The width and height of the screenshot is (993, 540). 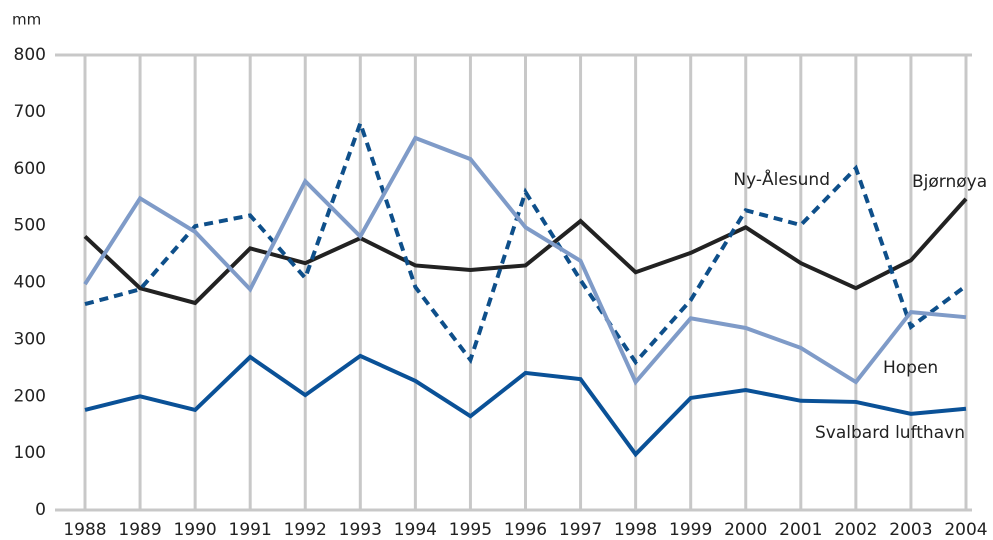 What do you see at coordinates (30, 55) in the screenshot?
I see `y-tick-label: 800` at bounding box center [30, 55].